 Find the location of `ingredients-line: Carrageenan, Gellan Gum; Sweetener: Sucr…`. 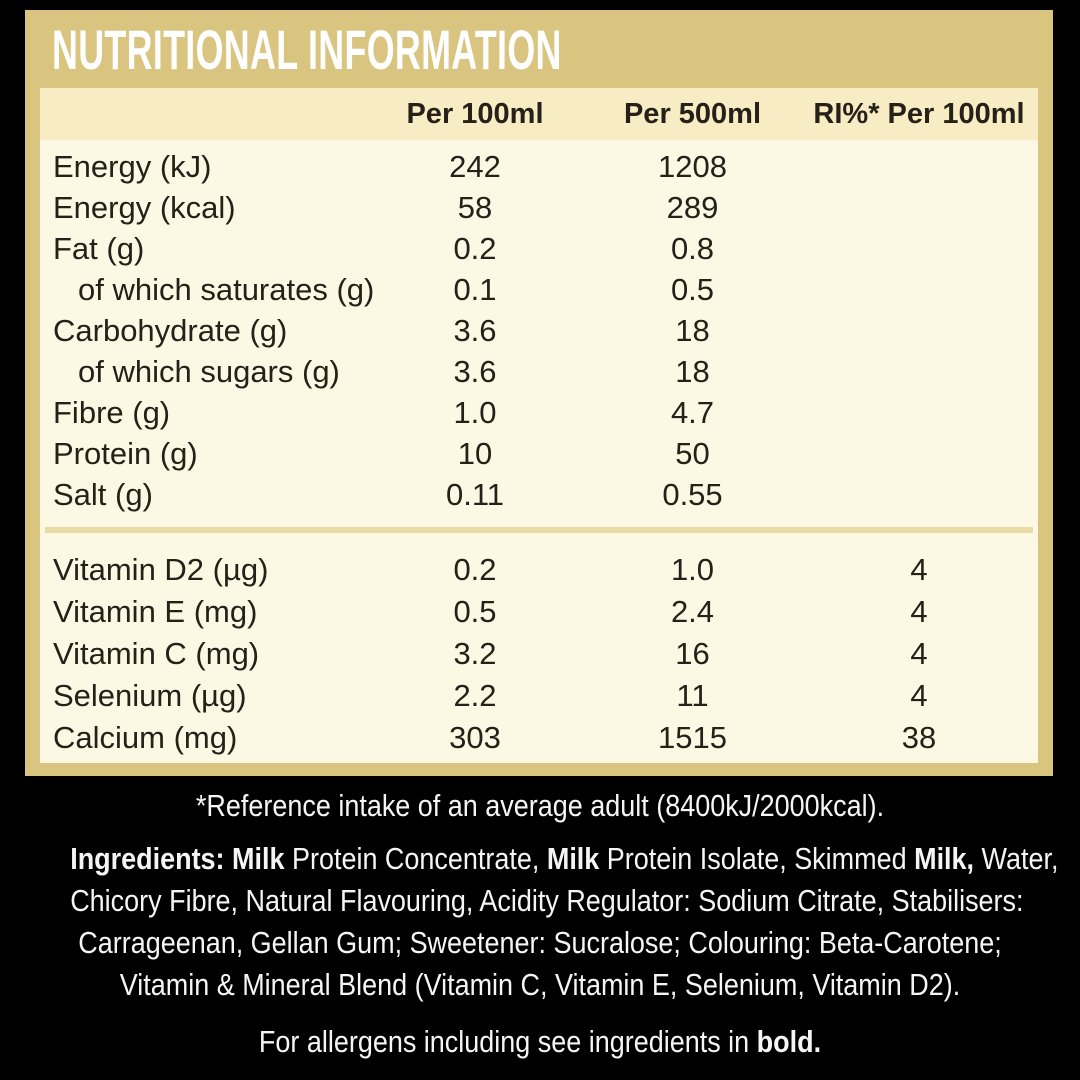

ingredients-line: Carrageenan, Gellan Gum; Sweetener: Sucr… is located at coordinates (540, 943).